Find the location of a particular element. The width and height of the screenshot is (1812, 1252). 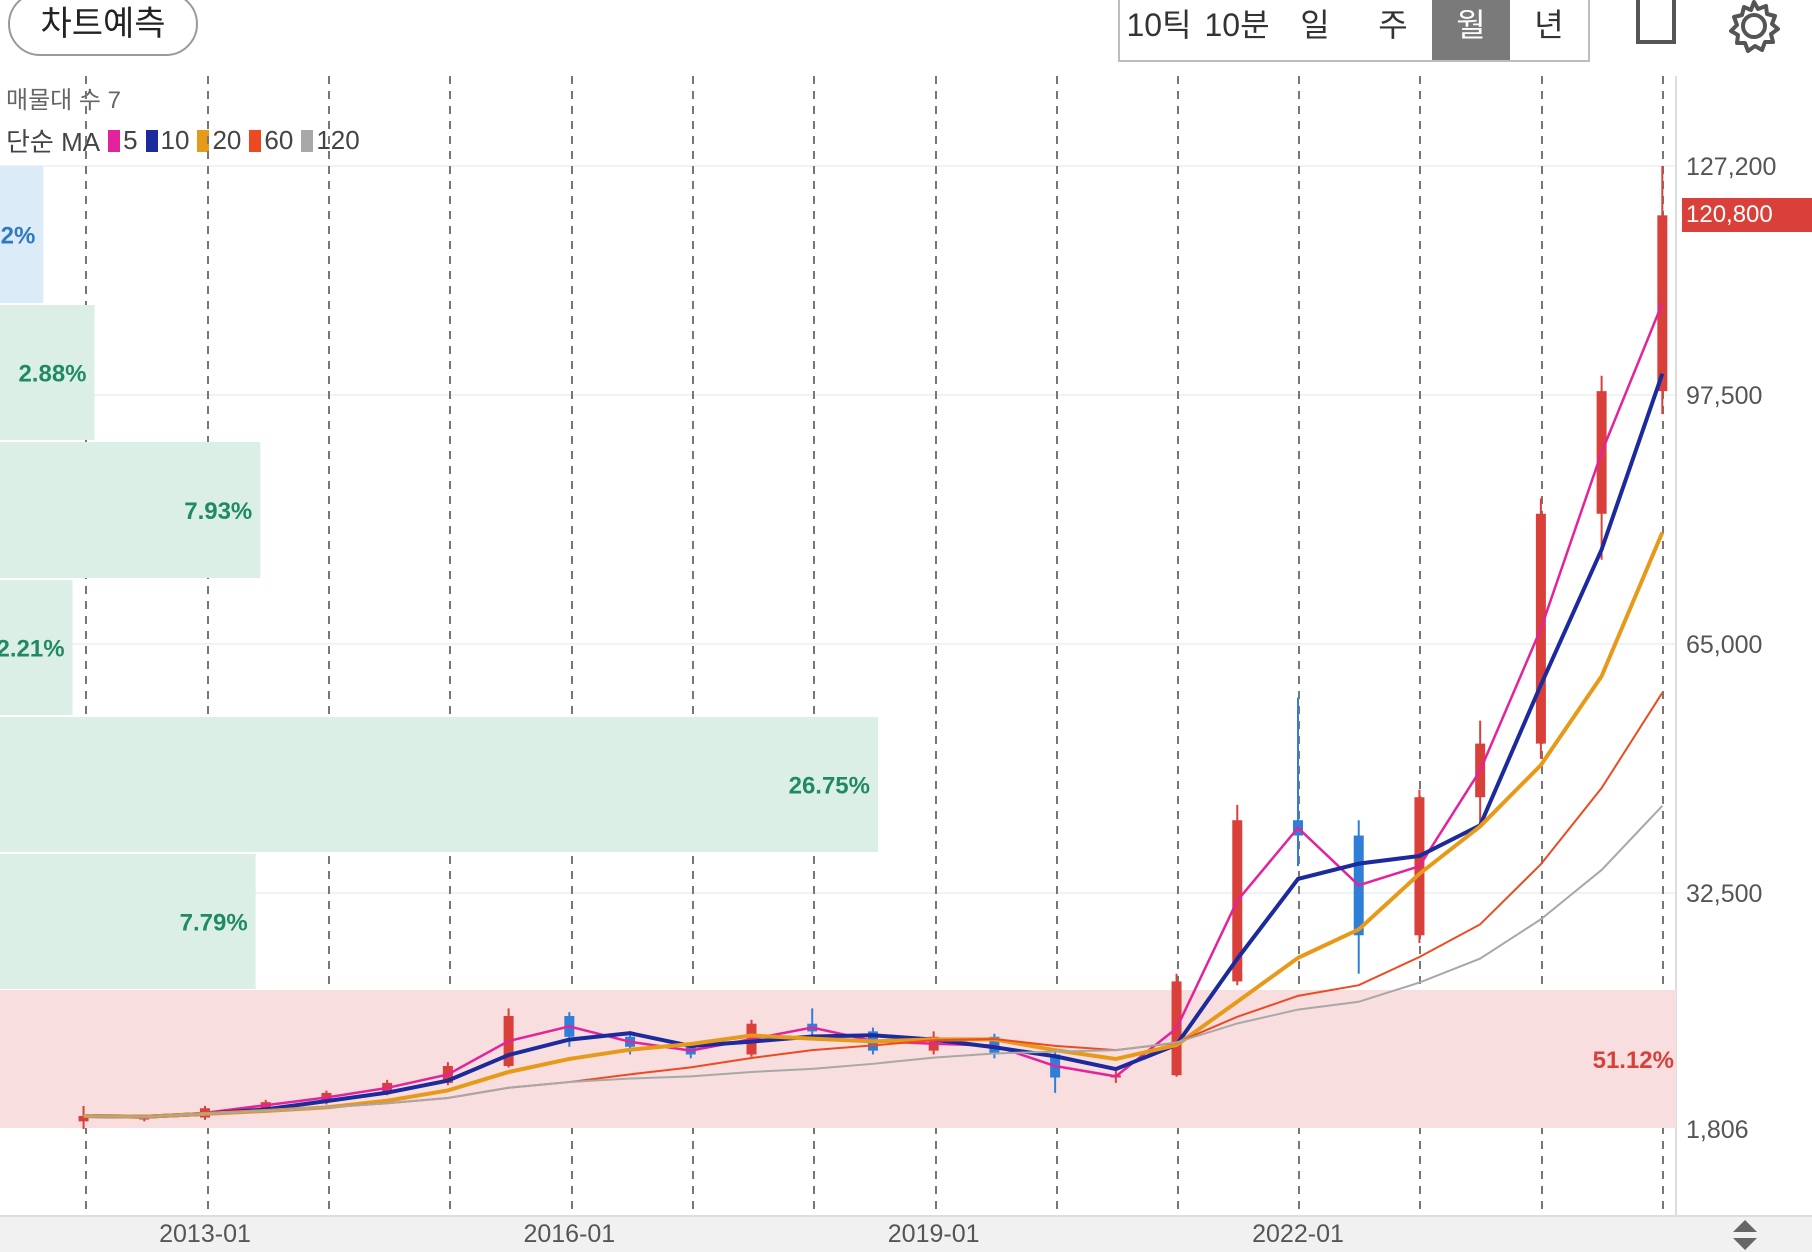

volume-profile-label: 2.21% is located at coordinates (32, 649).